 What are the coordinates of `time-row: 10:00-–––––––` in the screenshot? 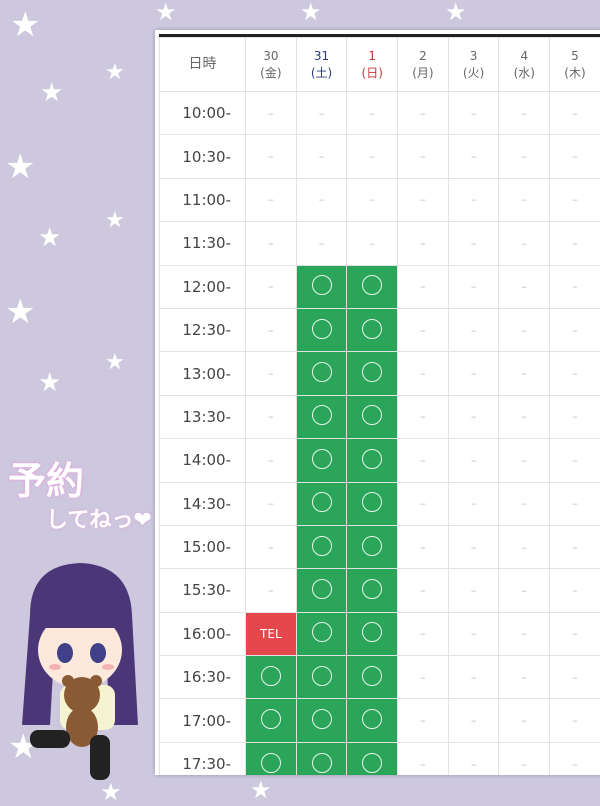 It's located at (380, 113).